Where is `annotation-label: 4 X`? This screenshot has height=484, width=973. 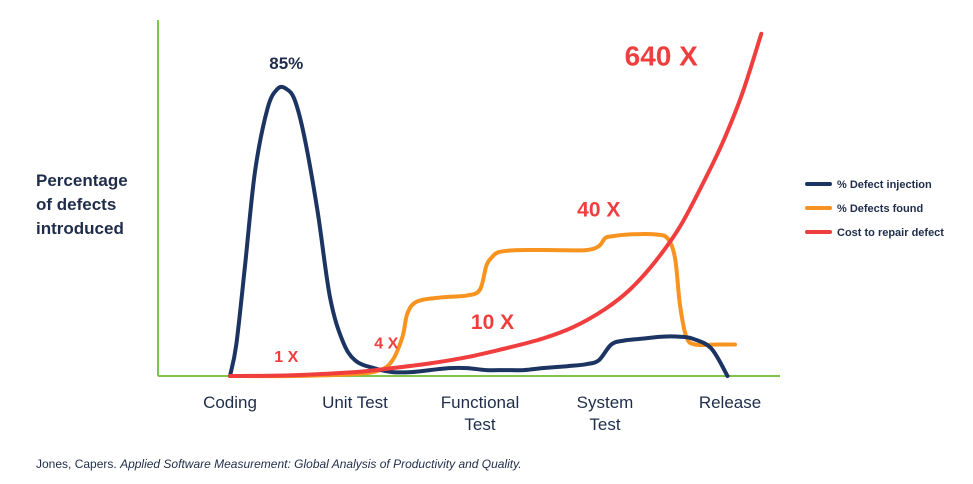 annotation-label: 4 X is located at coordinates (386, 343).